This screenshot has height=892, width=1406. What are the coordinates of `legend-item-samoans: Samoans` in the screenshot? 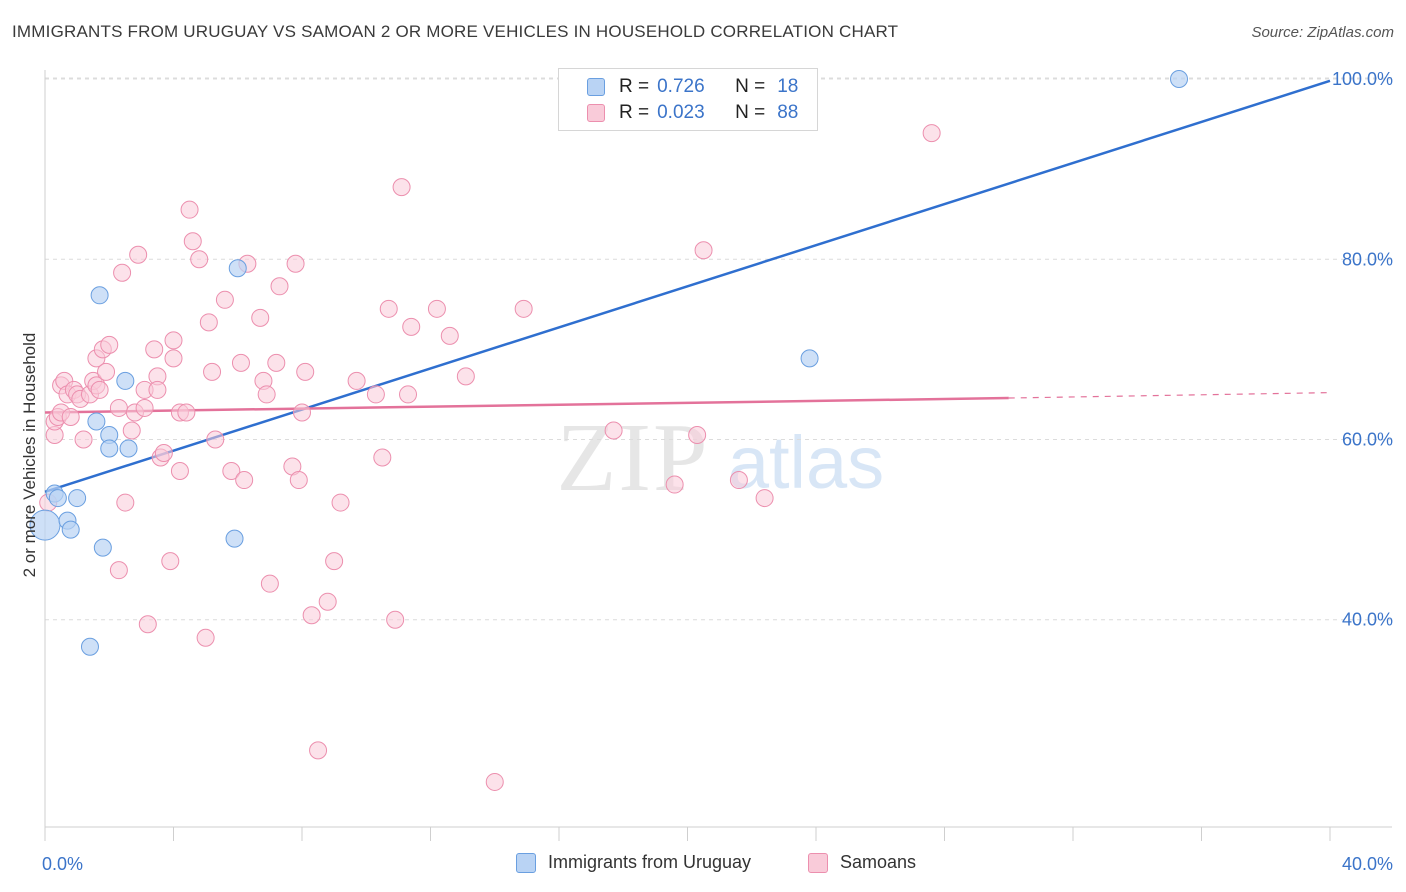 It's located at (862, 862).